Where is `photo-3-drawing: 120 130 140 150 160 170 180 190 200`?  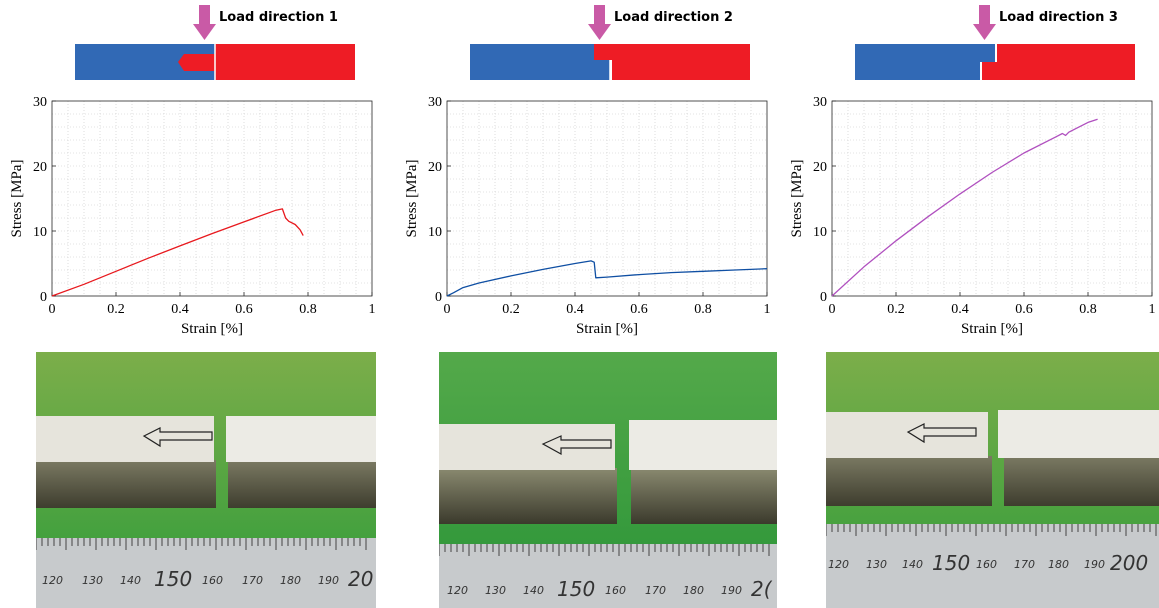 photo-3-drawing: 120 130 140 150 160 170 180 190 200 is located at coordinates (992, 480).